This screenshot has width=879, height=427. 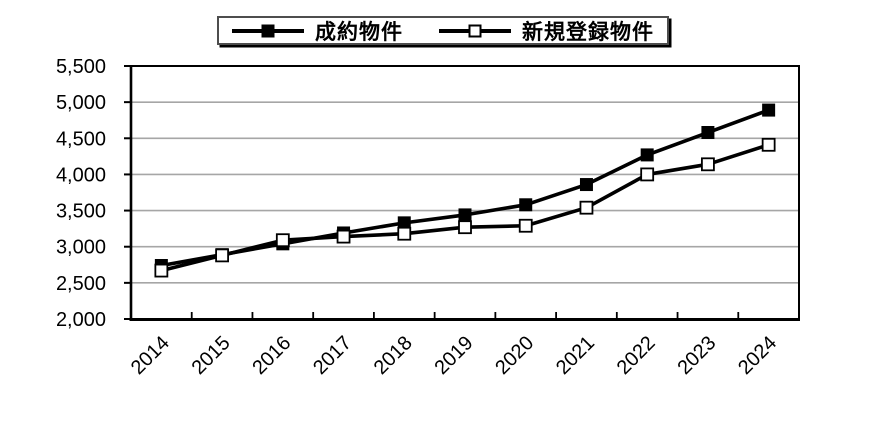 What do you see at coordinates (81, 139) in the screenshot?
I see `y-tick-label: 4,500` at bounding box center [81, 139].